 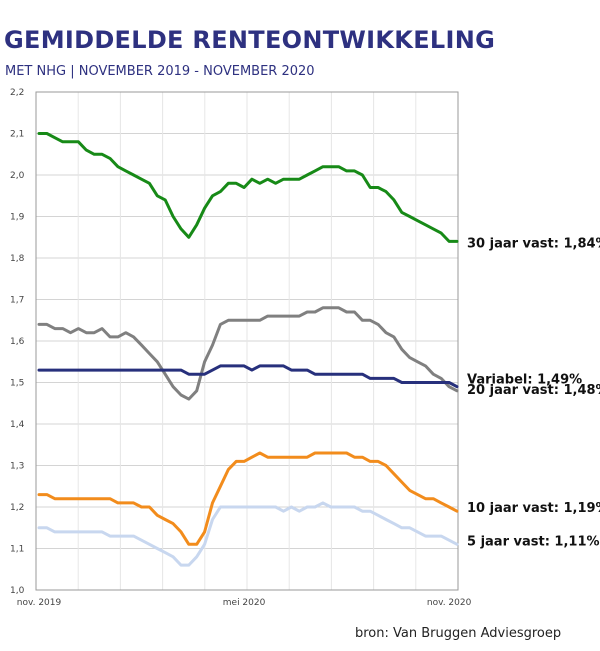 What do you see at coordinates (17, 508) in the screenshot?
I see `y-tick-label: 1,2` at bounding box center [17, 508].